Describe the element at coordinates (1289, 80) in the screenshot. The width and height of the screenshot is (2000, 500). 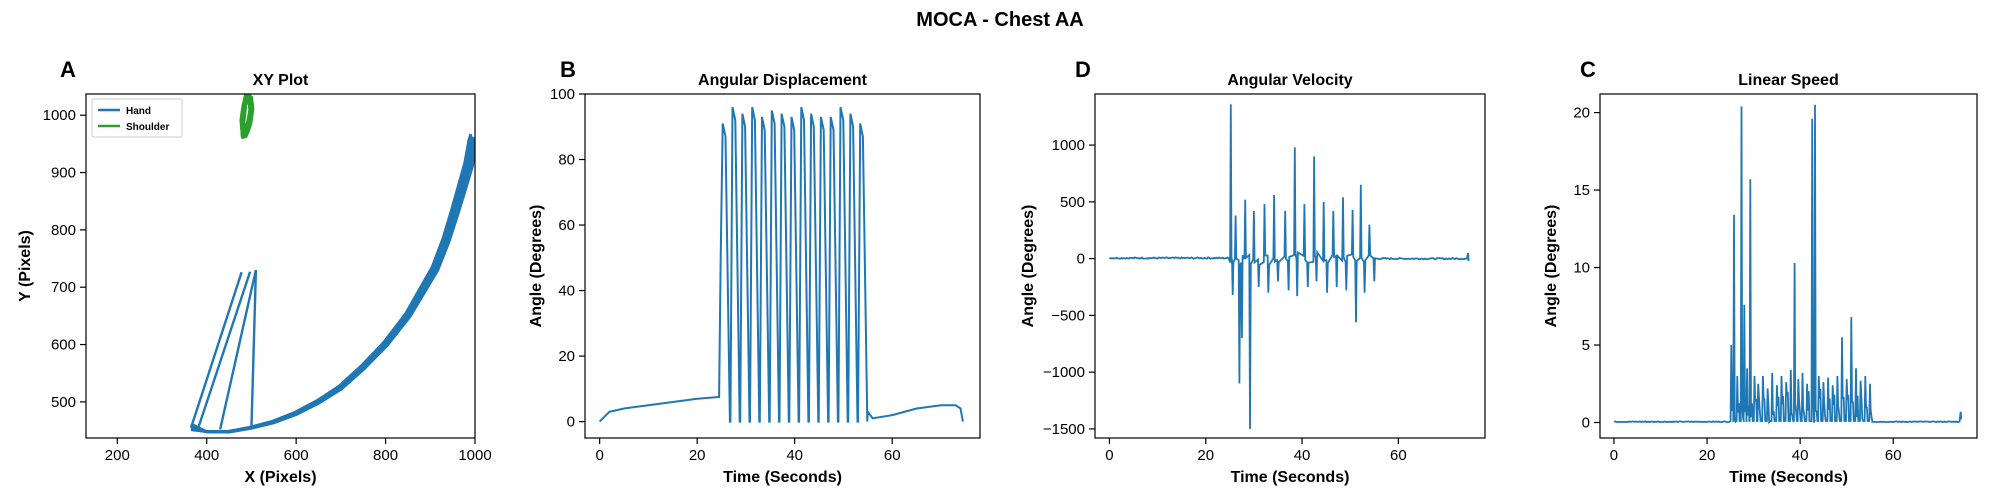
I see `panel-title: Angular Velocity` at that location.